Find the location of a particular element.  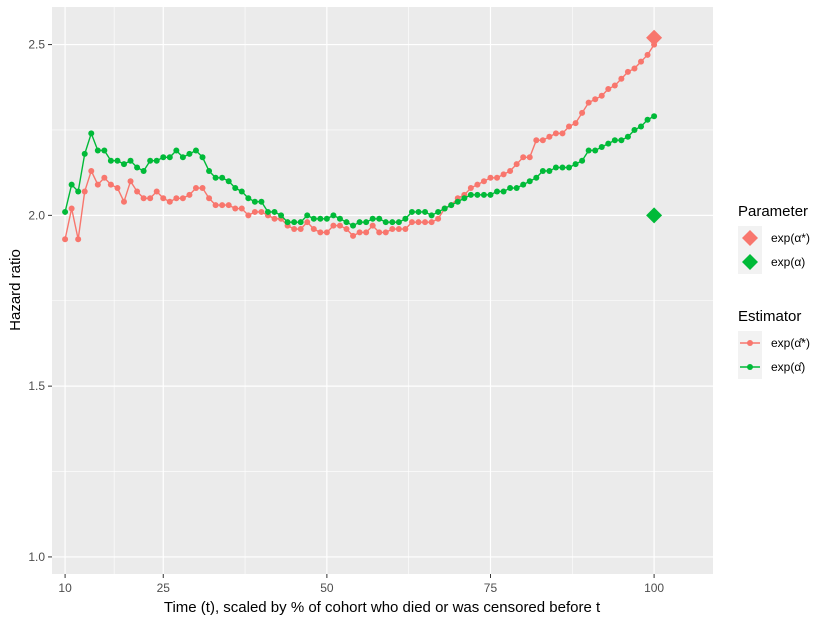

legend-parameter-title: Parameter is located at coordinates (773, 211).